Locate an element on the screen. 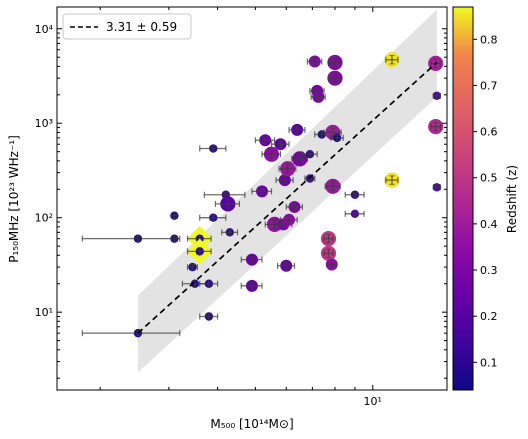 The height and width of the screenshot is (439, 528). colorbar-ticks: 0.1 0.2 0.3 0.4 0.5 0.6 0.7 0.8 is located at coordinates (485, 201).